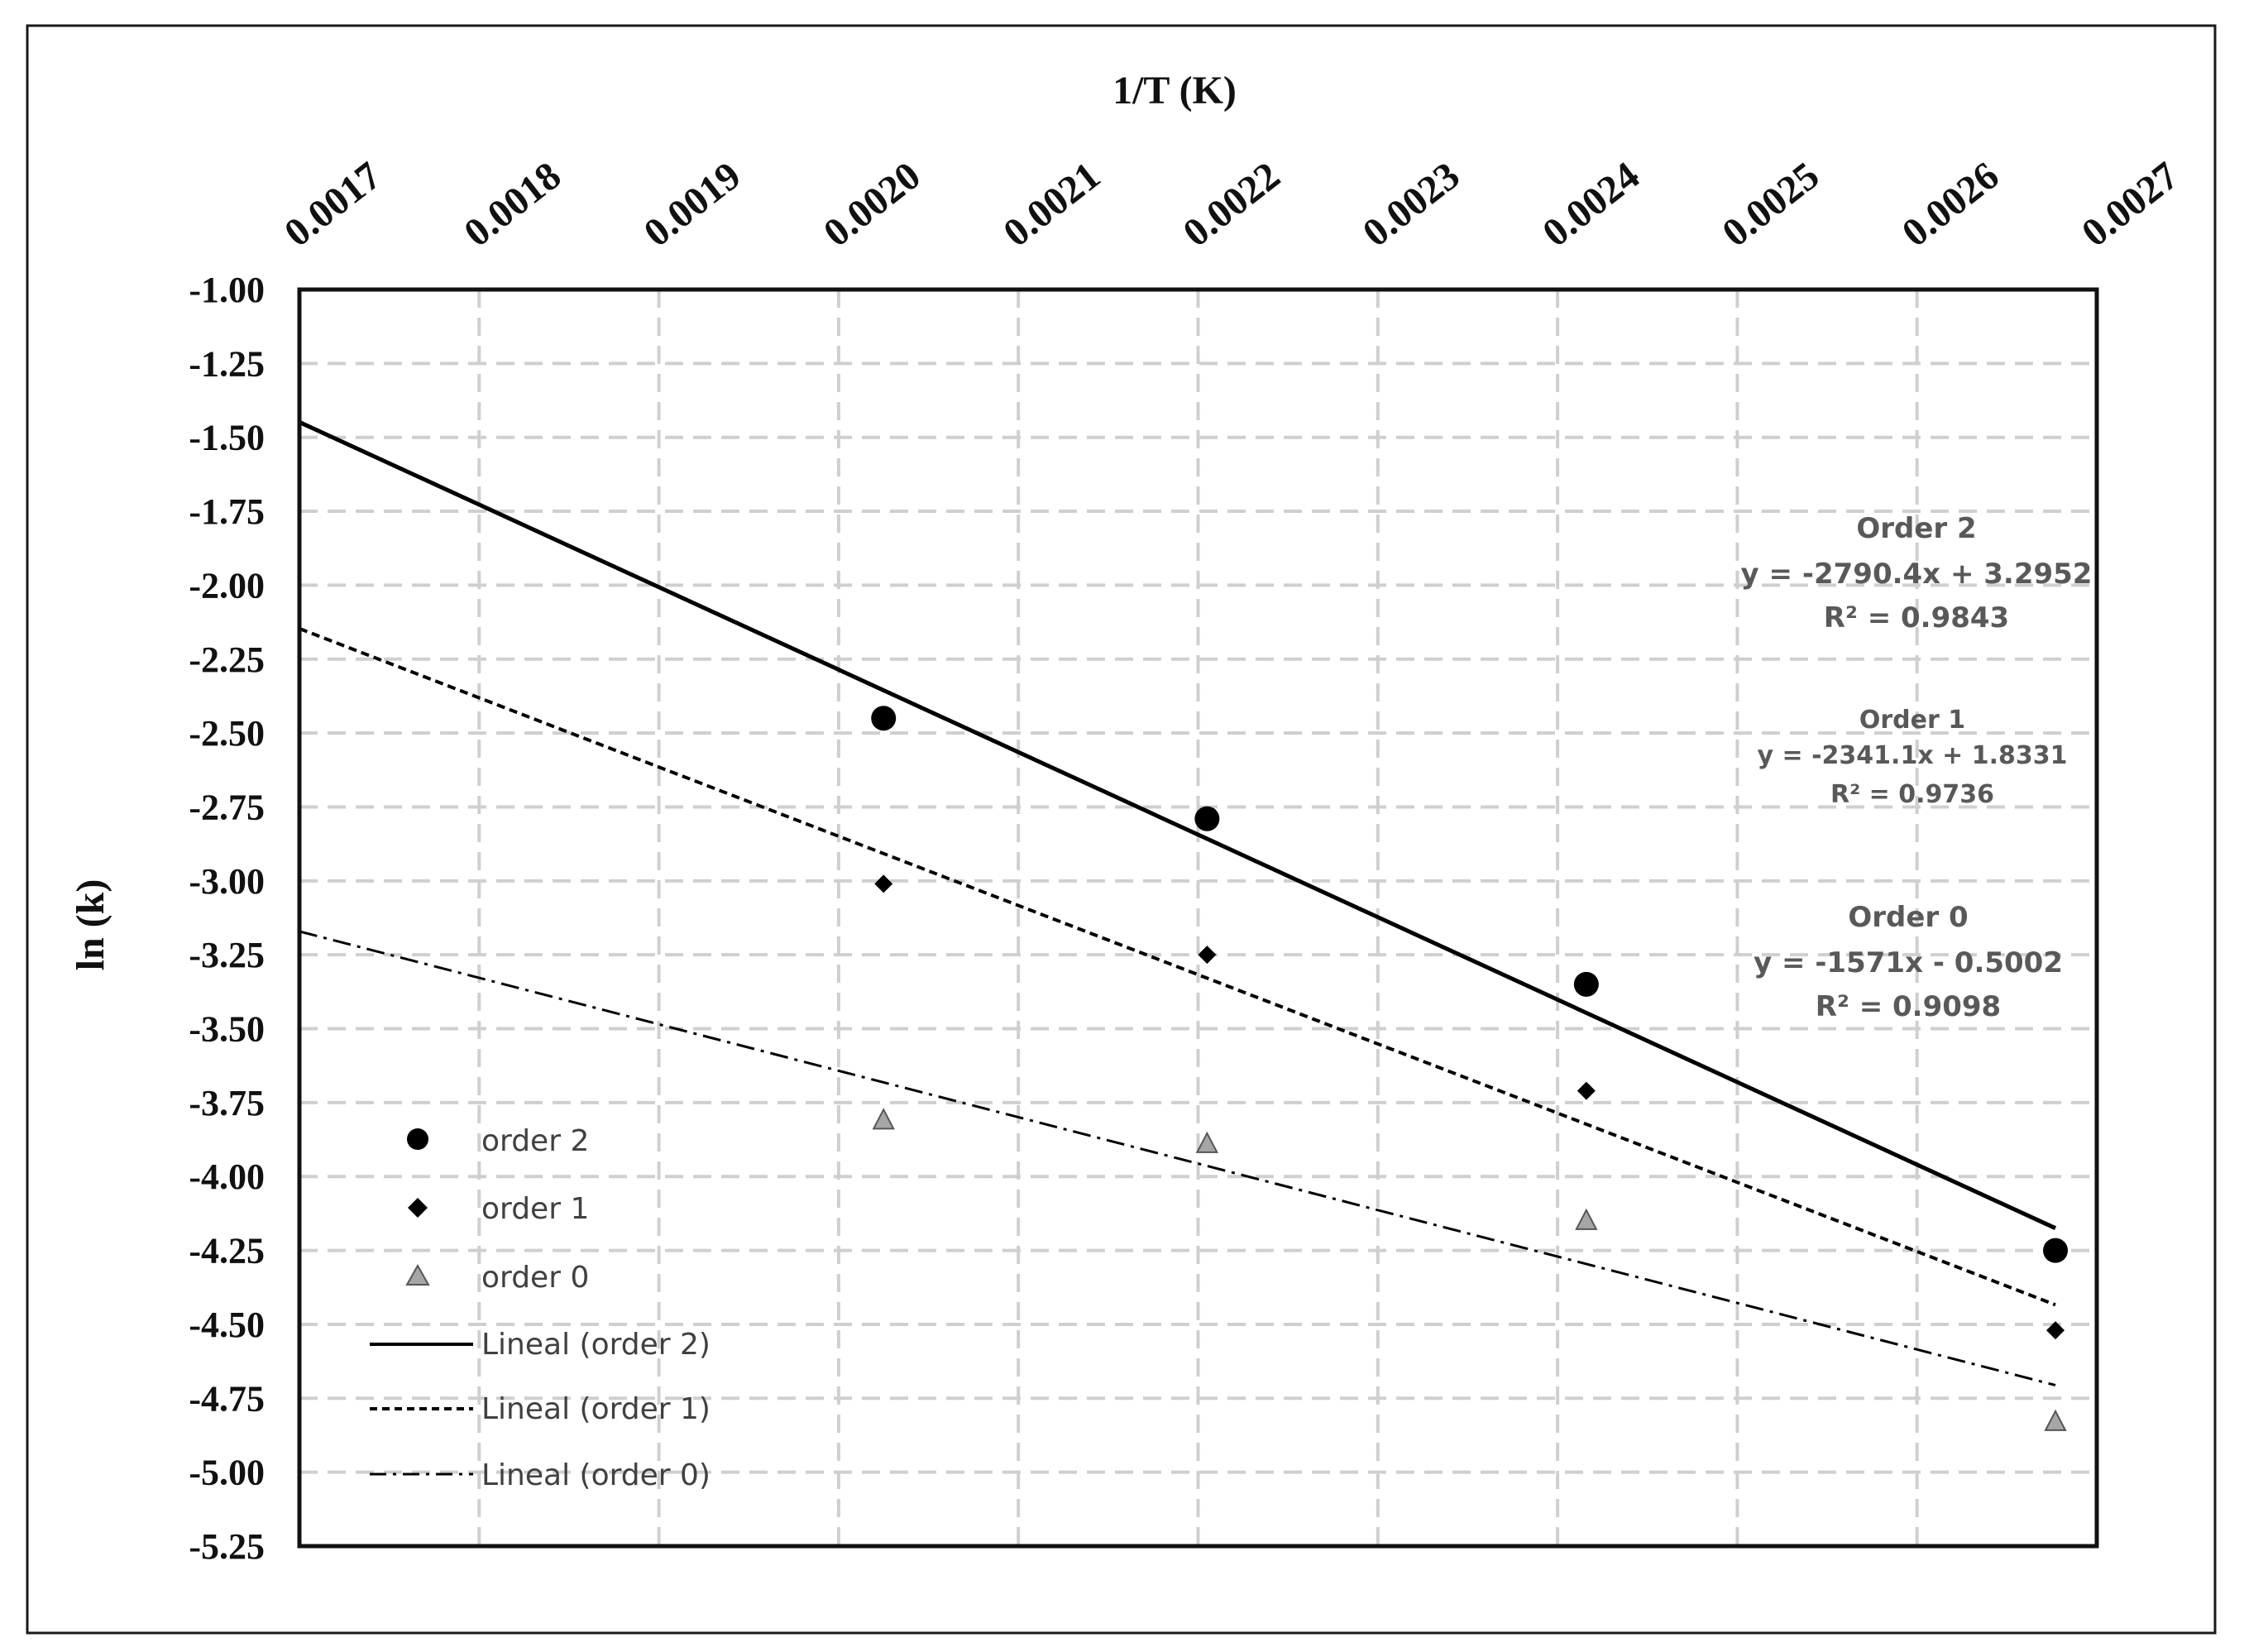 This screenshot has height=1652, width=2244. I want to click on y-tick-label: -5.25, so click(227, 1546).